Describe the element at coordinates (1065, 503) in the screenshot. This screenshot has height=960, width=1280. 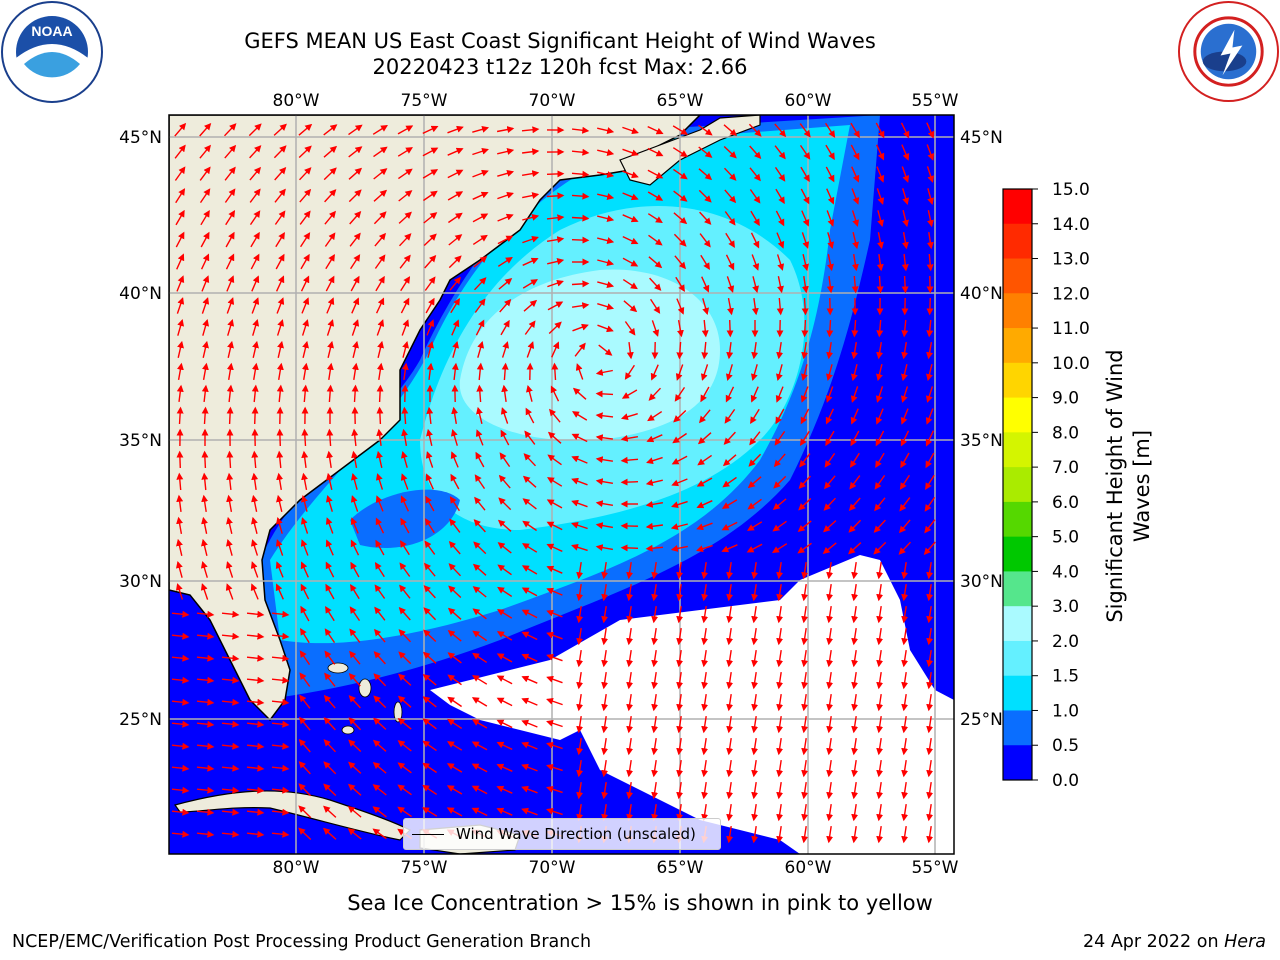
I see `colorbar-tick-label: 6.0` at that location.